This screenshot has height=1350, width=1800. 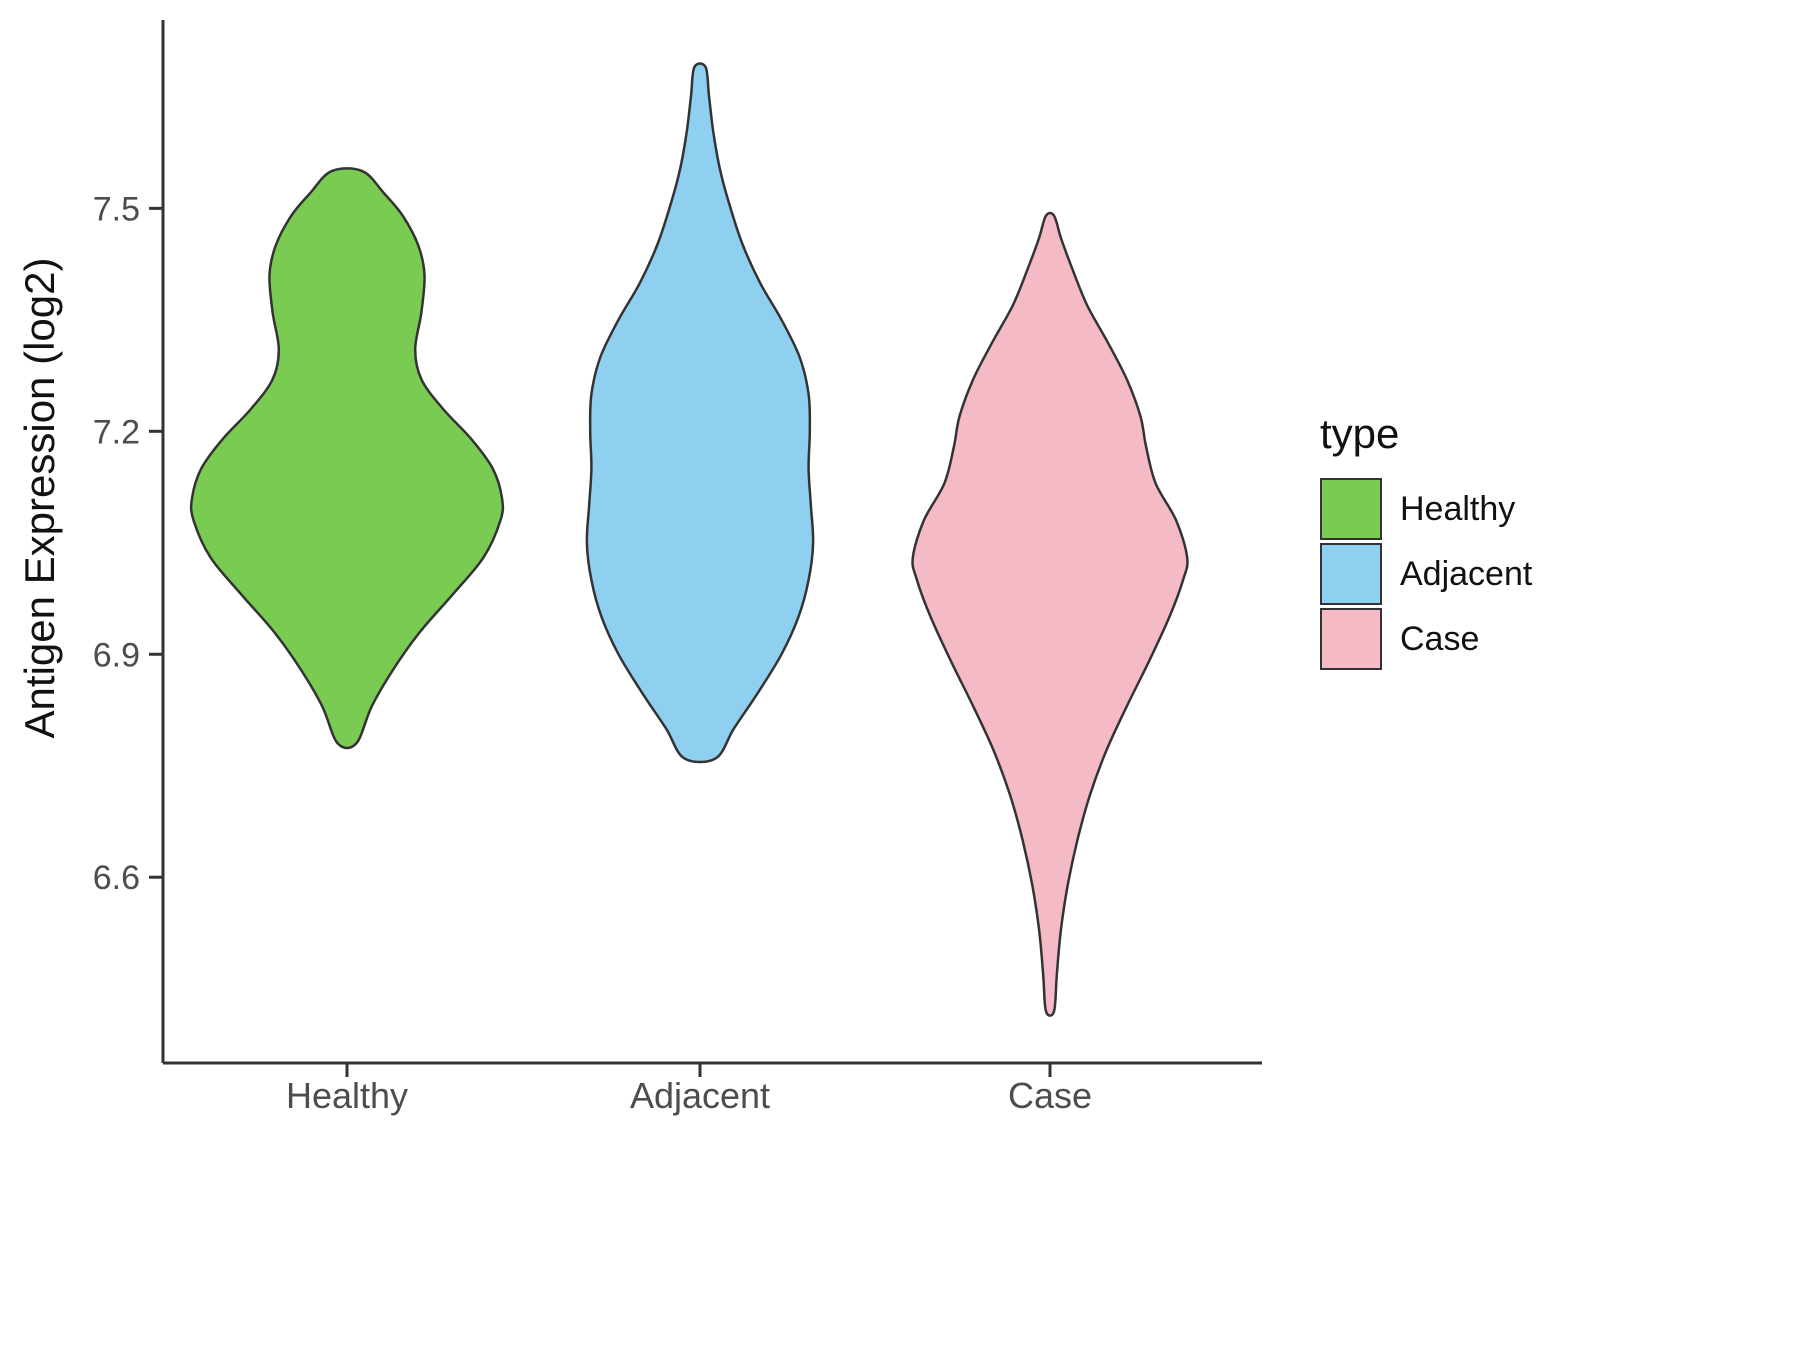 What do you see at coordinates (116, 209) in the screenshot?
I see `y-tick-label: 7.5` at bounding box center [116, 209].